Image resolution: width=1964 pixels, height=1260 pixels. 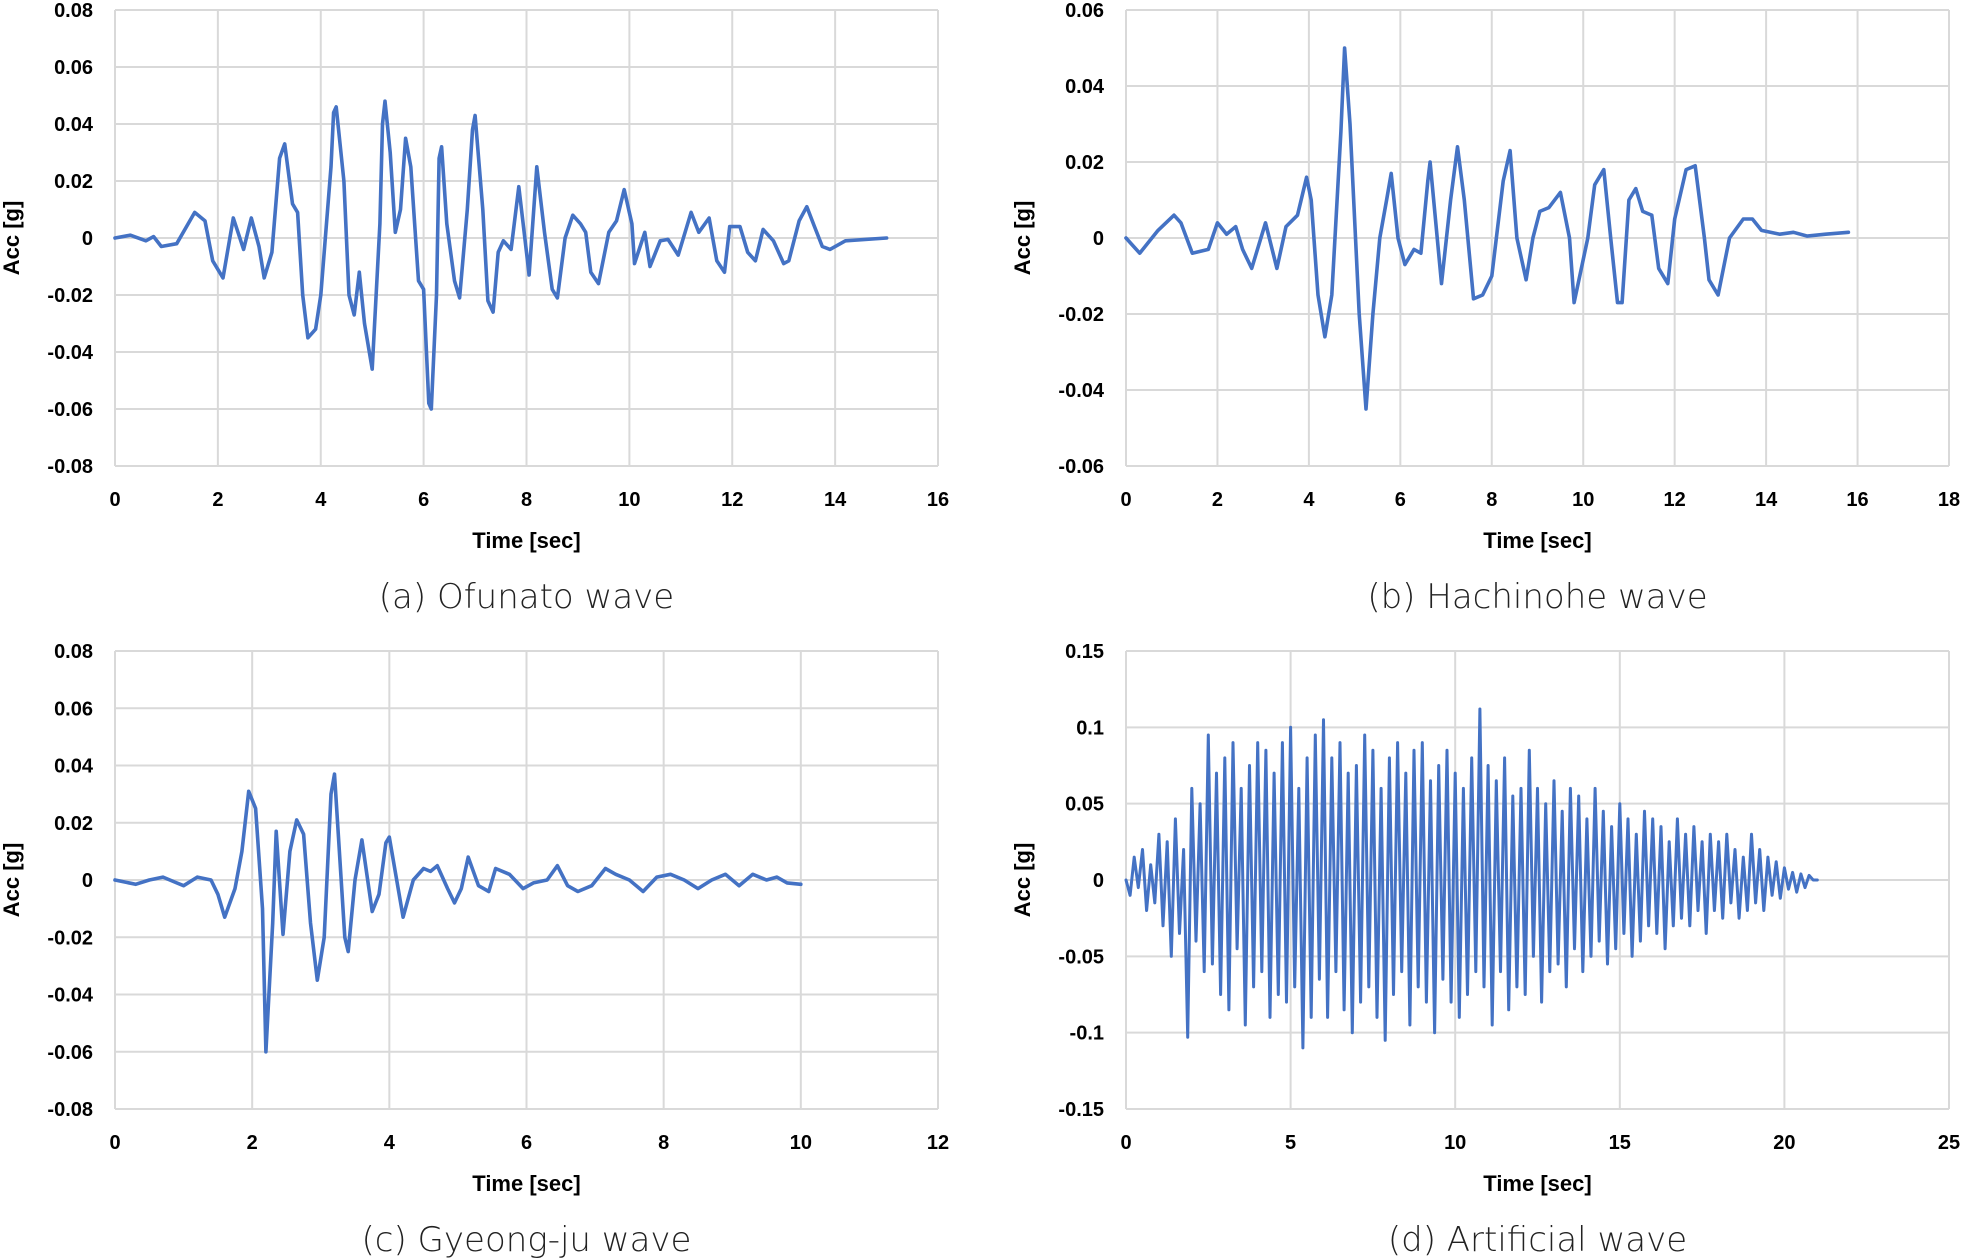 I want to click on x-tick-label: 20, so click(x=1784, y=1143).